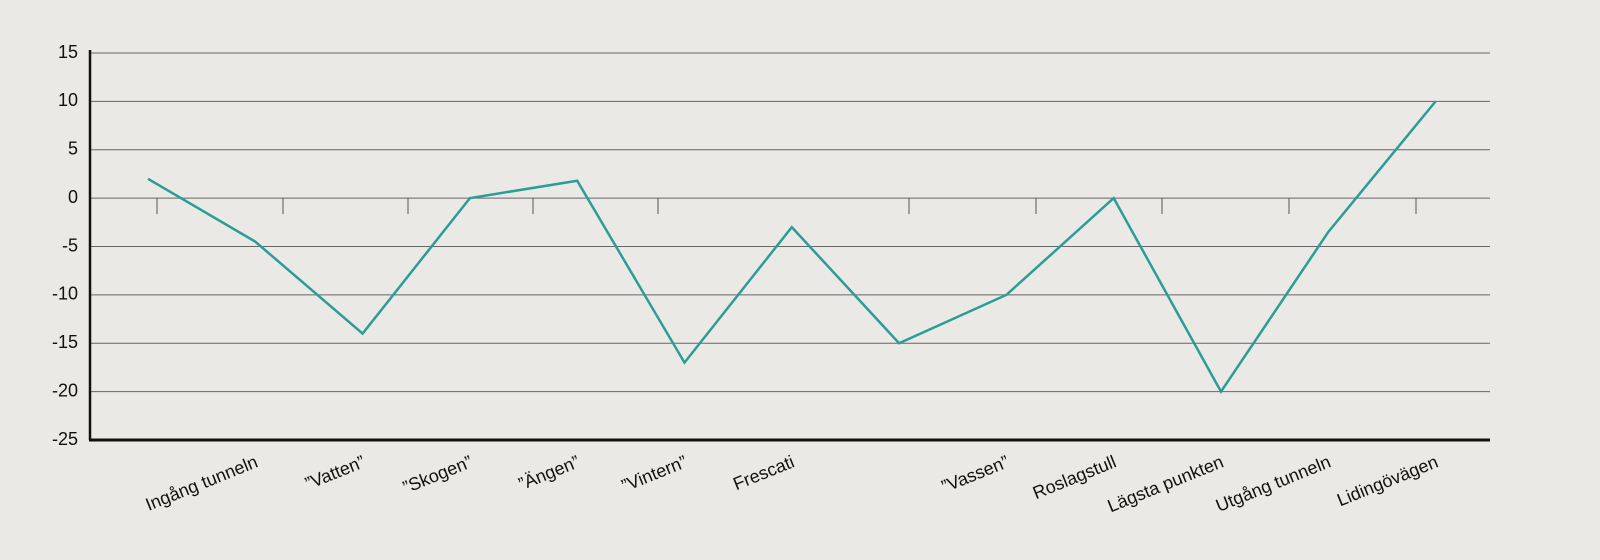  What do you see at coordinates (70, 245) in the screenshot?
I see `y-tick-label: -5` at bounding box center [70, 245].